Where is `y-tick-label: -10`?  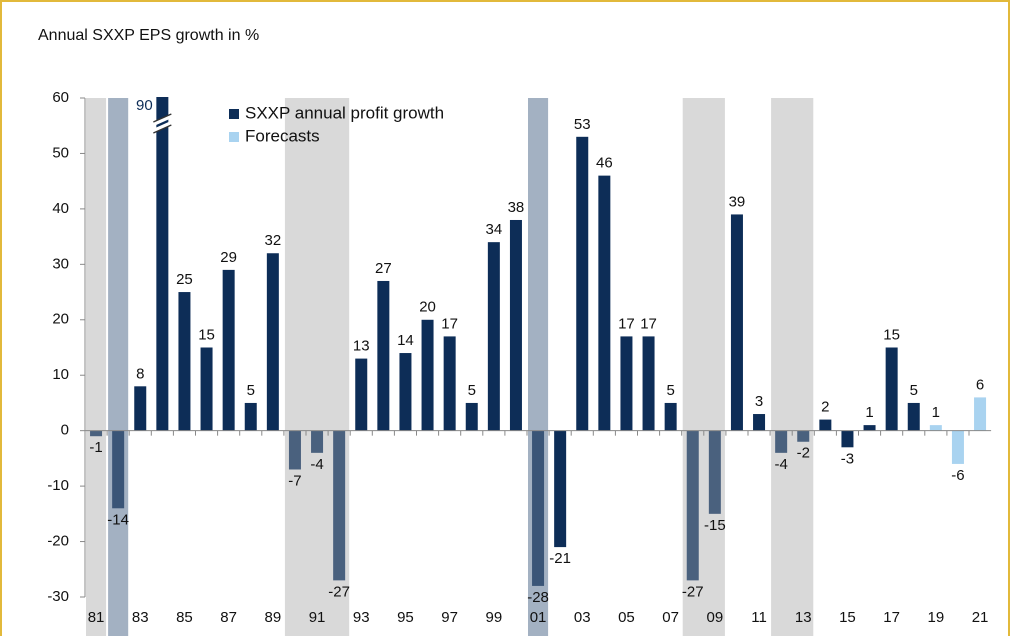 y-tick-label: -10 is located at coordinates (58, 485).